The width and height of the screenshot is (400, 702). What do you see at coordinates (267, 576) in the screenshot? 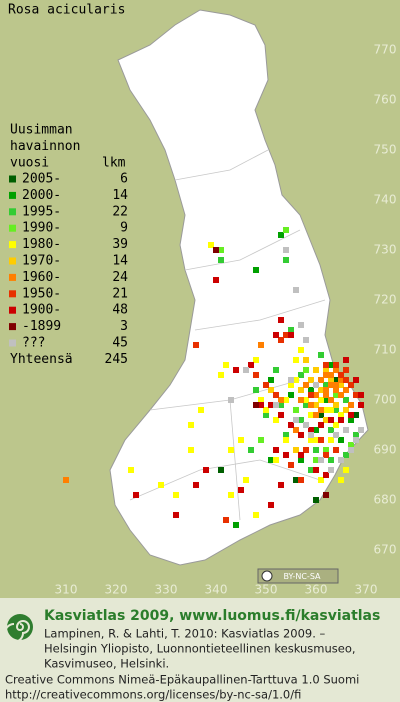
I see `cc-icon` at bounding box center [267, 576].